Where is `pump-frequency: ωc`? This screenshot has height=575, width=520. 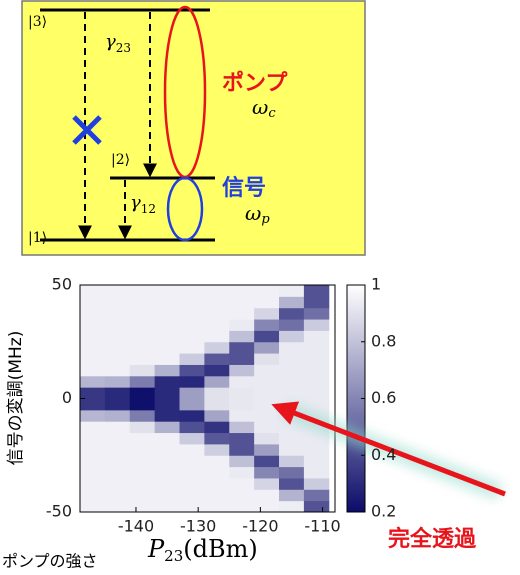 pump-frequency: ωc is located at coordinates (264, 108).